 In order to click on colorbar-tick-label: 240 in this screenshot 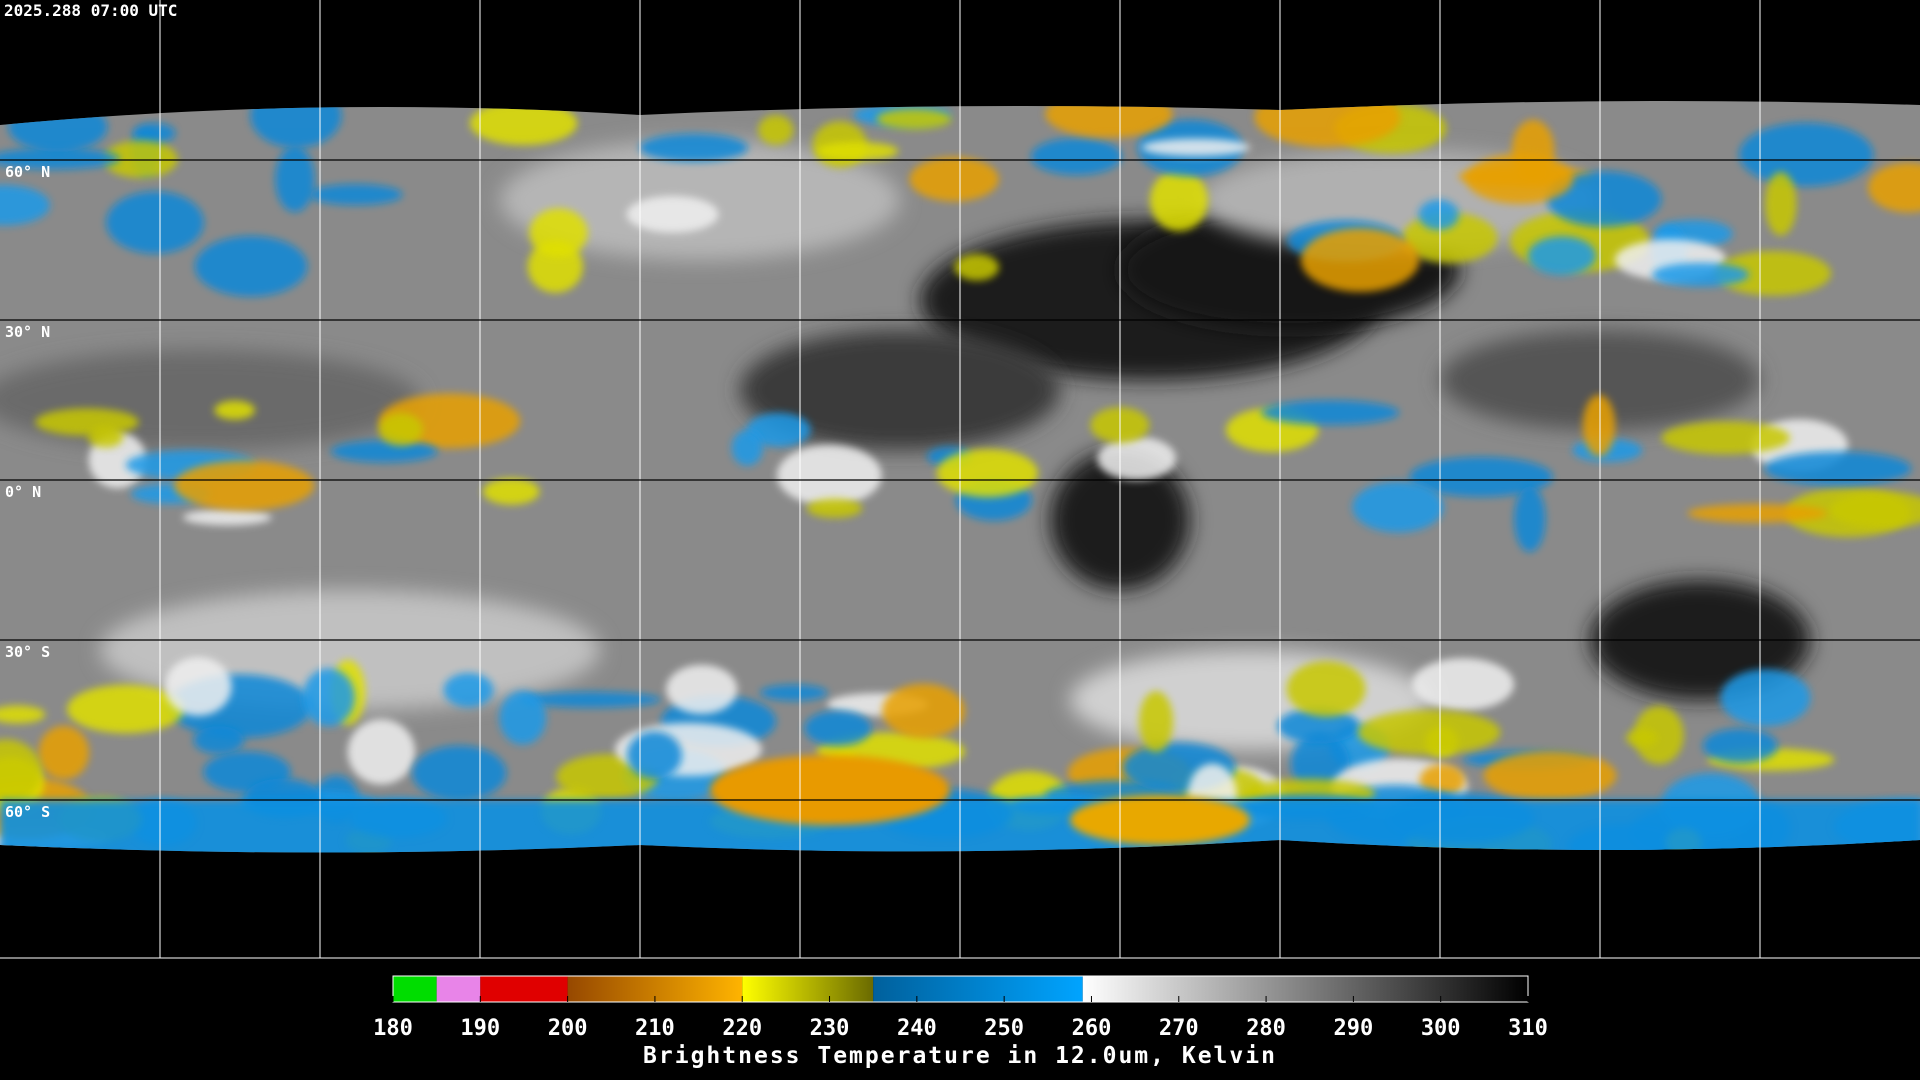, I will do `click(917, 1028)`.